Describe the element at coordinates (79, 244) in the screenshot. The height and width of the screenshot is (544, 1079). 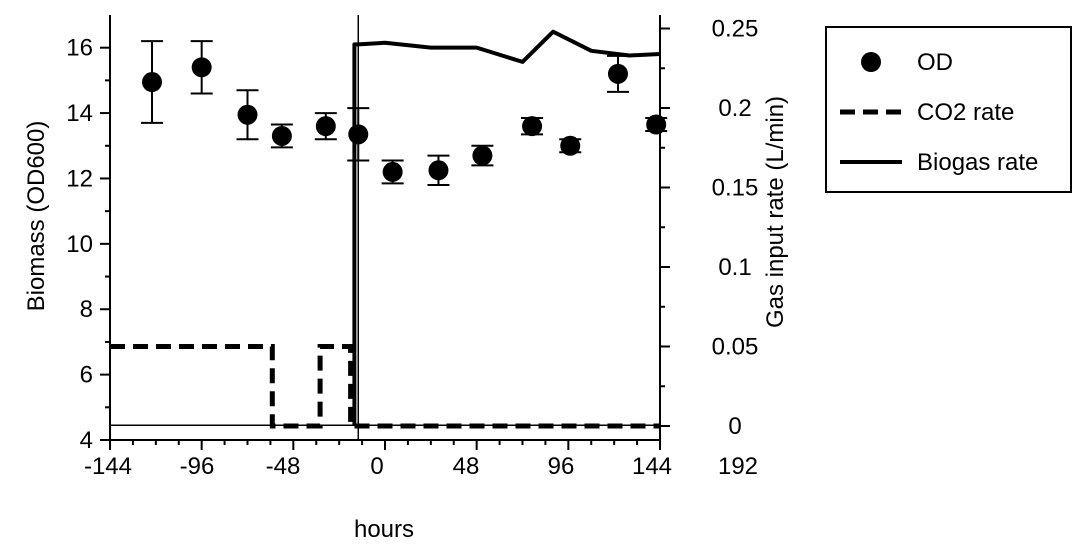
I see `y-left-tick-label: 10` at that location.